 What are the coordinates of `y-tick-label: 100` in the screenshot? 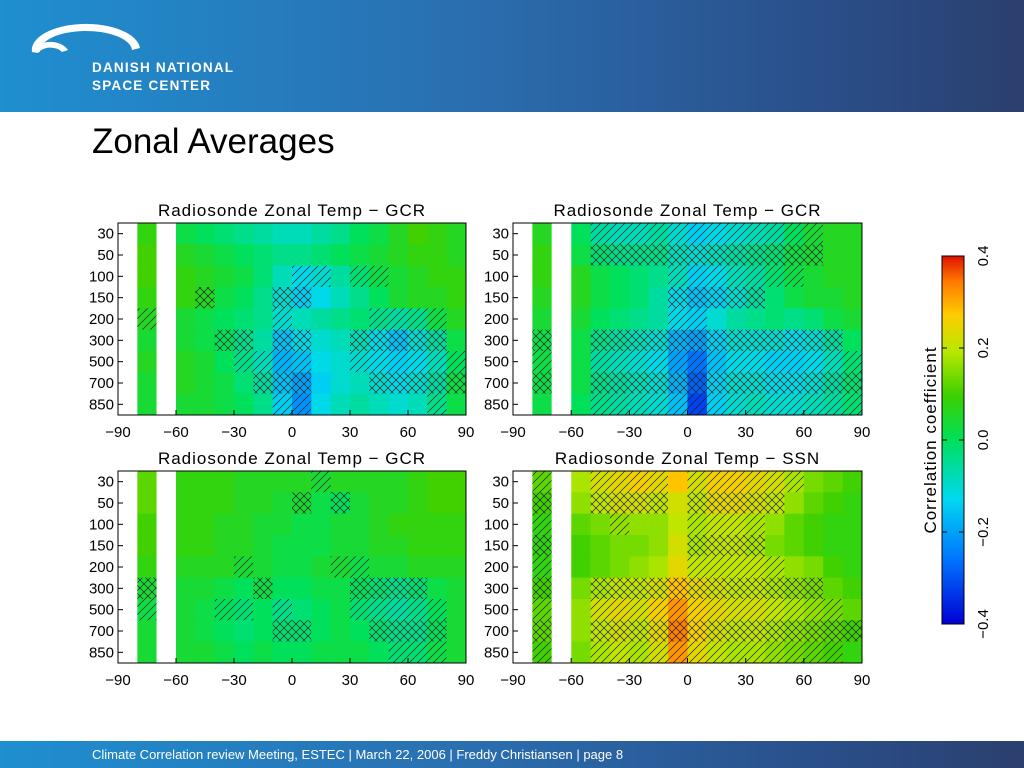 It's located at (496, 276).